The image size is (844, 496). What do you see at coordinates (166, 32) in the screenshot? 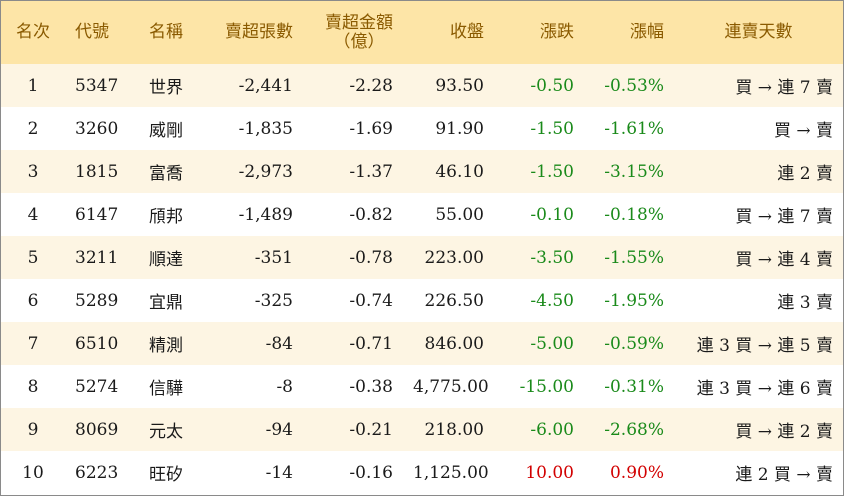
I see `header-name: 名稱` at bounding box center [166, 32].